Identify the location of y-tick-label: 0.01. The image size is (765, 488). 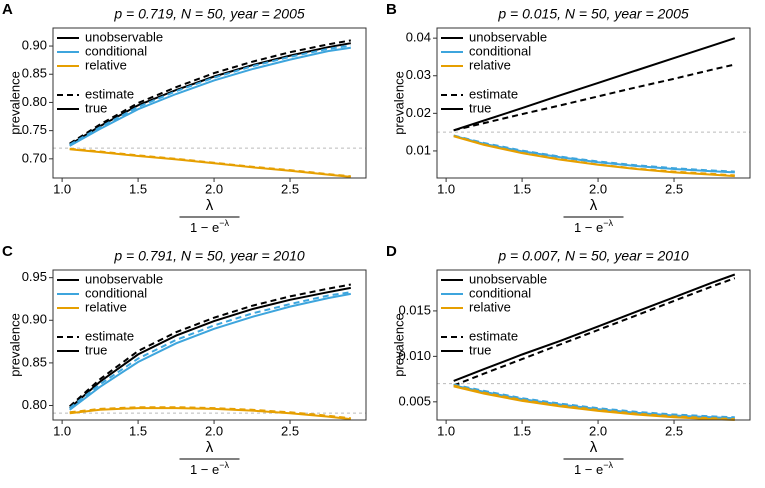
(418, 149).